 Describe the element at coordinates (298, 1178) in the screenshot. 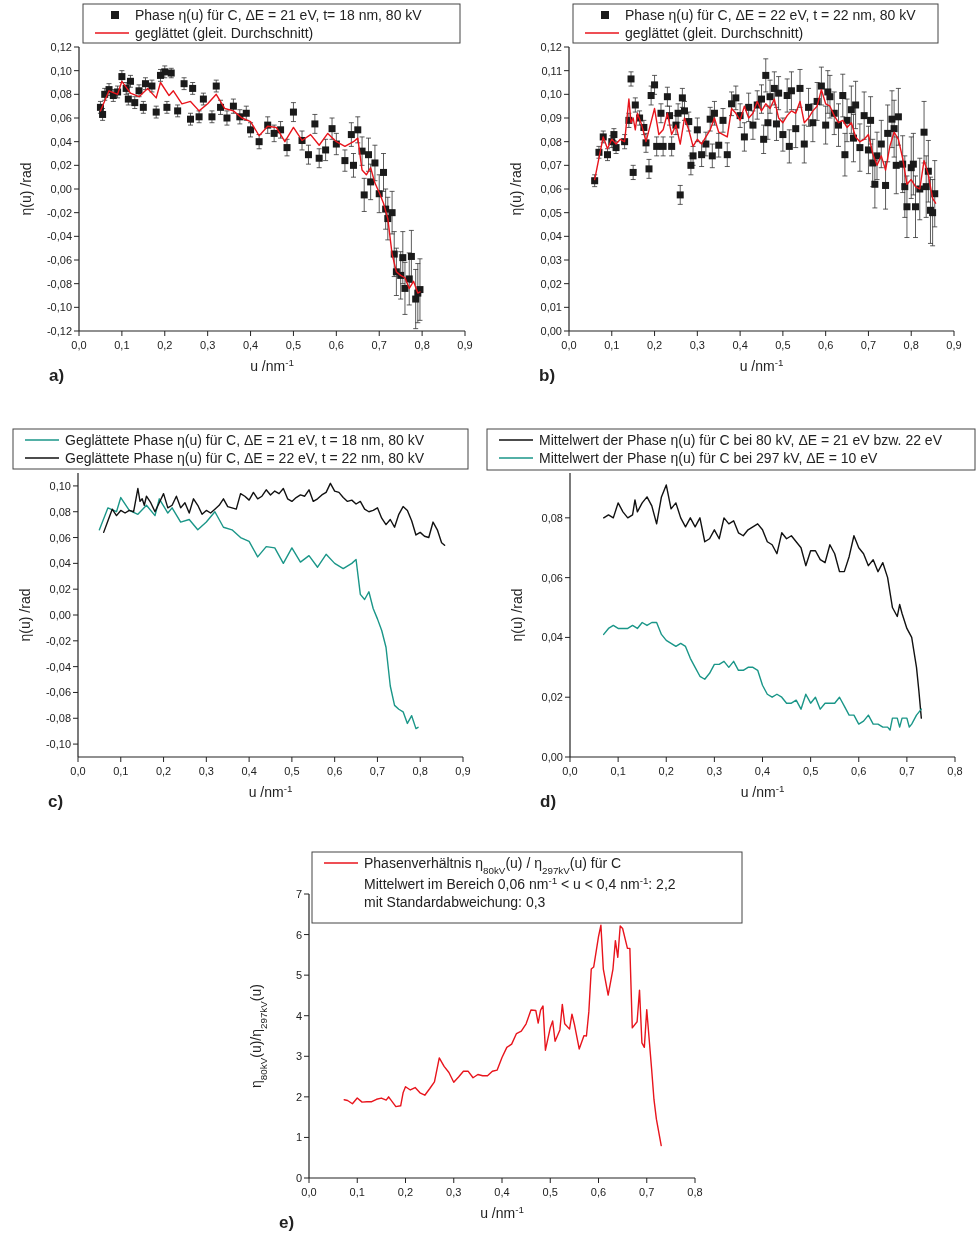

I see `y-tick-label: 0` at that location.